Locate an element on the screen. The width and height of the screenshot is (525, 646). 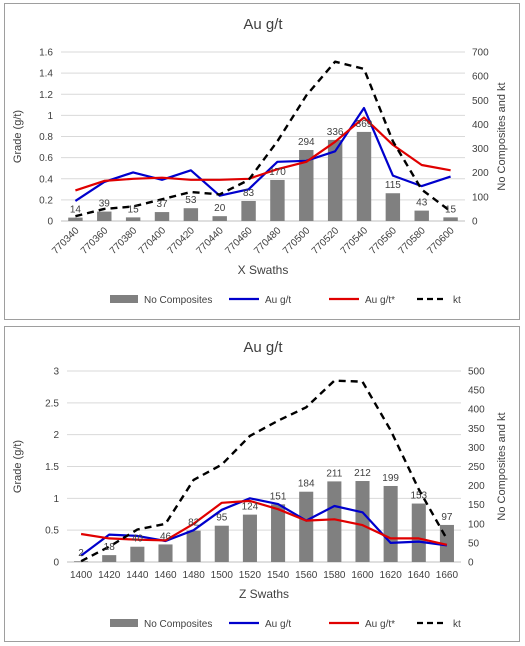
bar-data-label: 199 is located at coordinates (390, 478).